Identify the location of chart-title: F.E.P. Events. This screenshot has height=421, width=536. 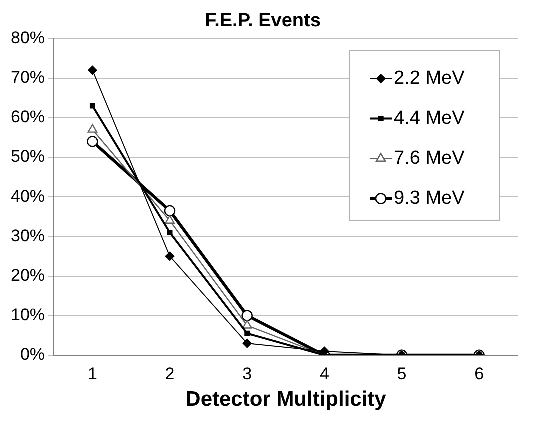
(263, 21).